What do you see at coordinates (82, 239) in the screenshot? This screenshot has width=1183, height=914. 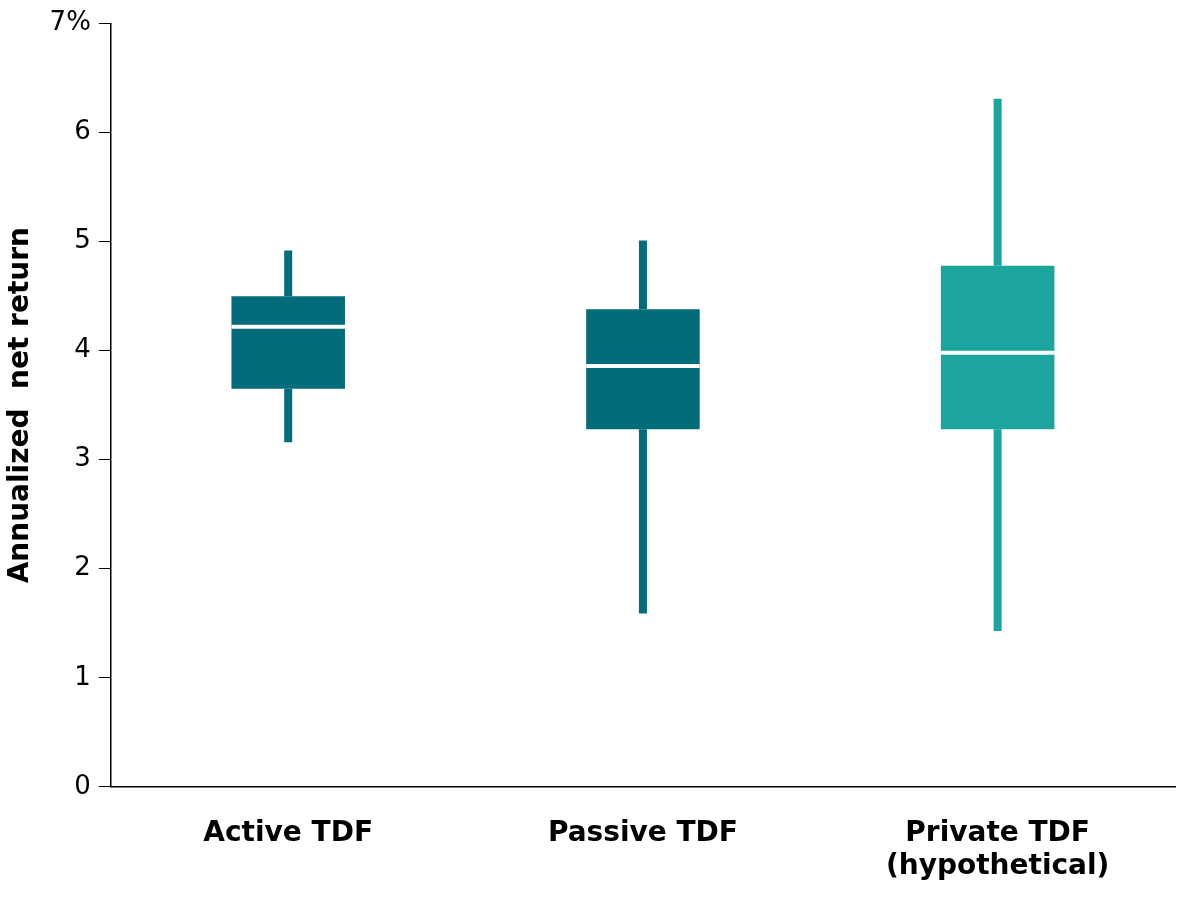 I see `y-tick-label: 5` at bounding box center [82, 239].